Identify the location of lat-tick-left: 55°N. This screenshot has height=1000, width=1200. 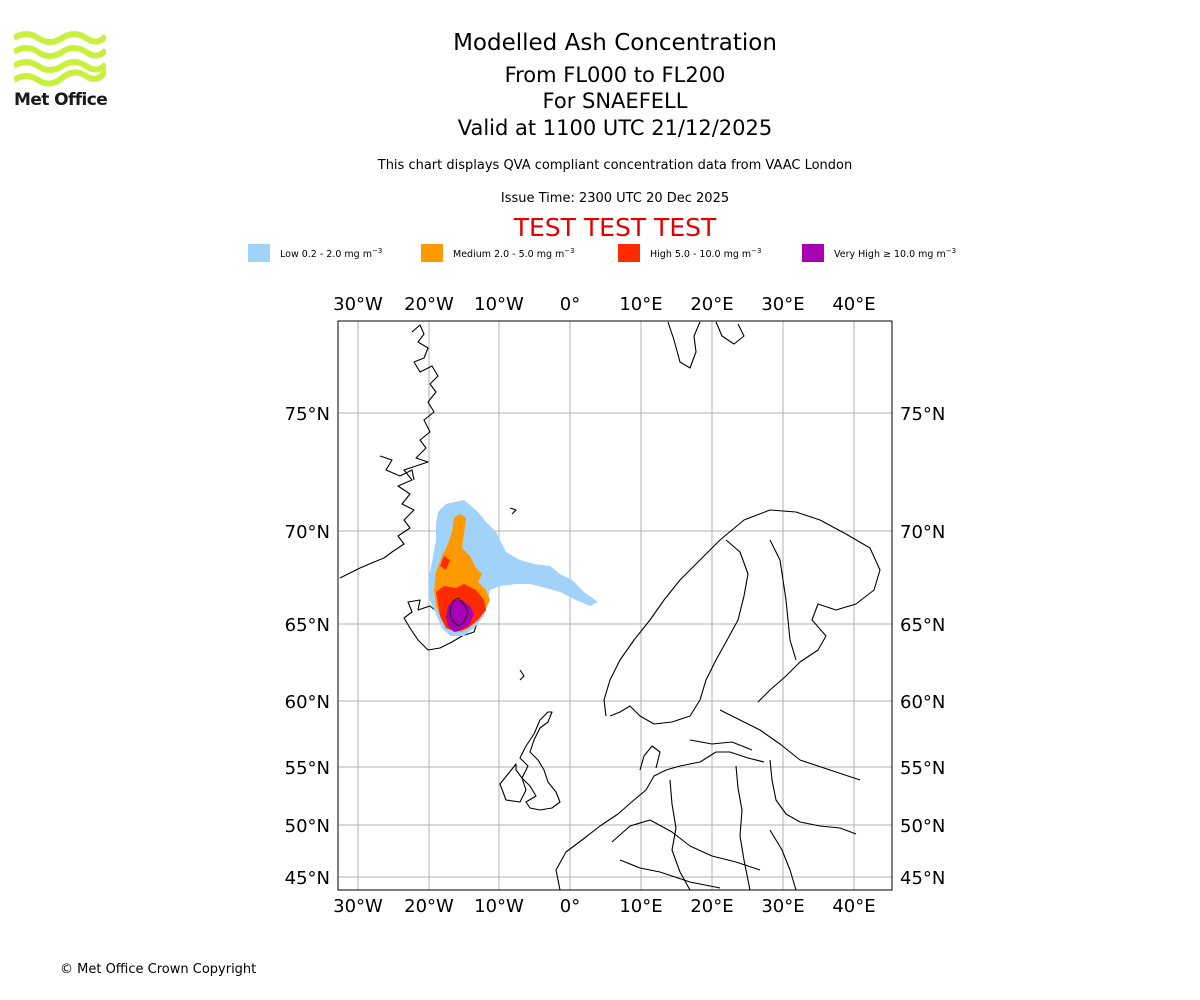
(307, 768).